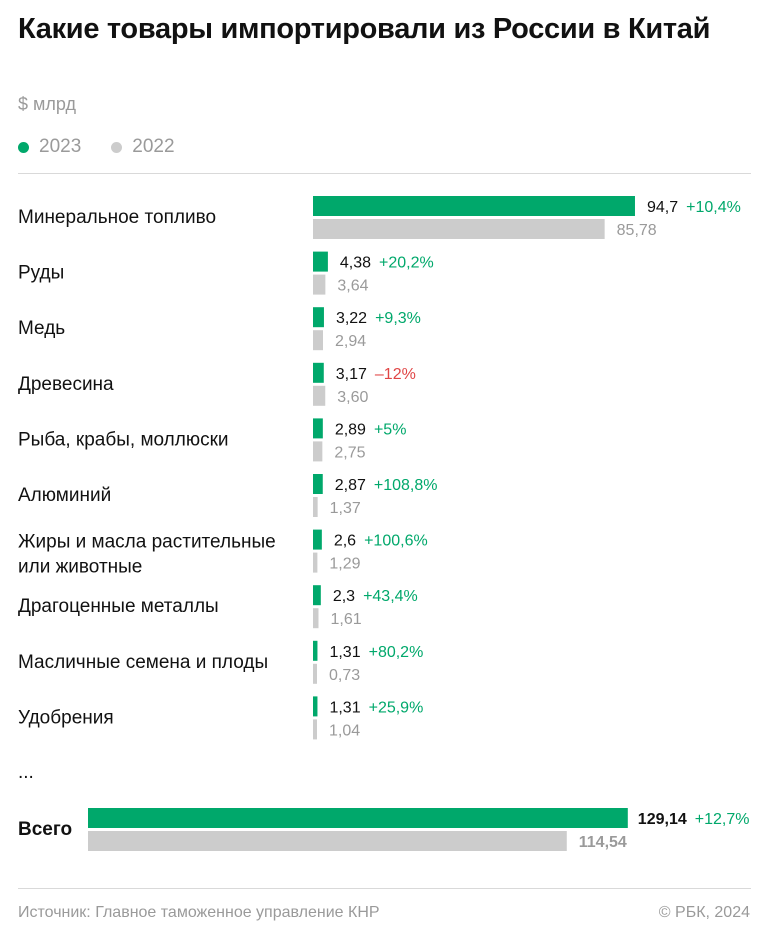 The width and height of the screenshot is (768, 930). Describe the element at coordinates (147, 542) in the screenshot. I see `category-label: Жиры и масла растительные` at that location.